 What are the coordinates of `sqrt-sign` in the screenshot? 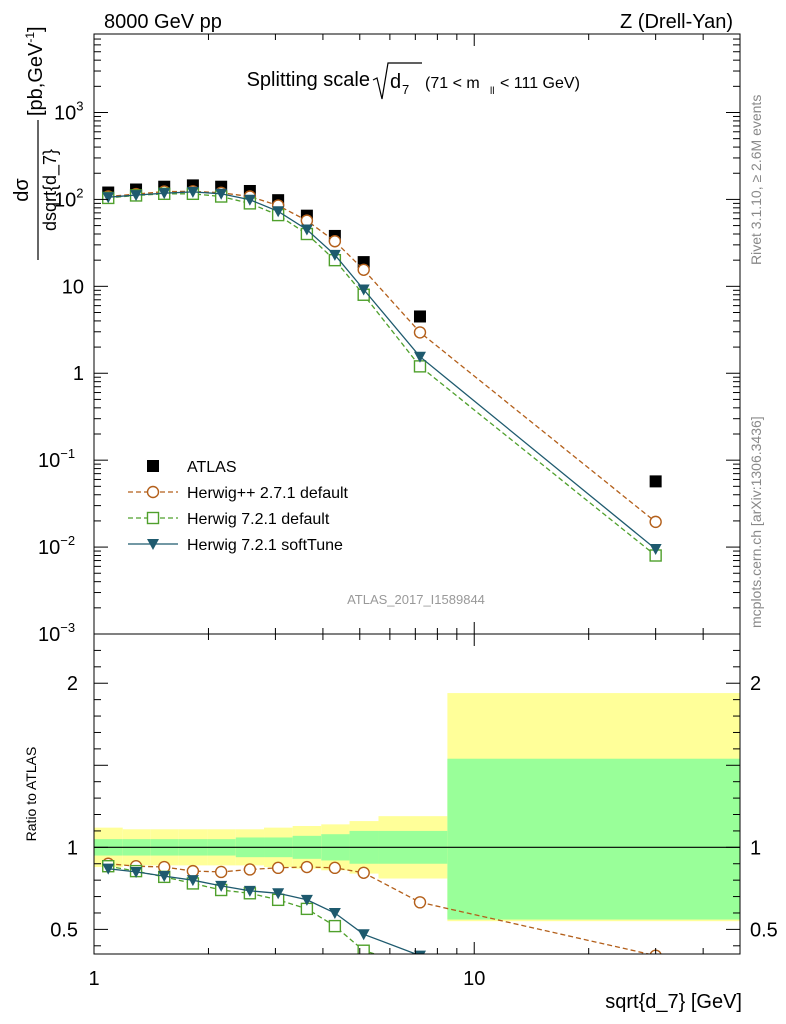 It's located at (397, 81).